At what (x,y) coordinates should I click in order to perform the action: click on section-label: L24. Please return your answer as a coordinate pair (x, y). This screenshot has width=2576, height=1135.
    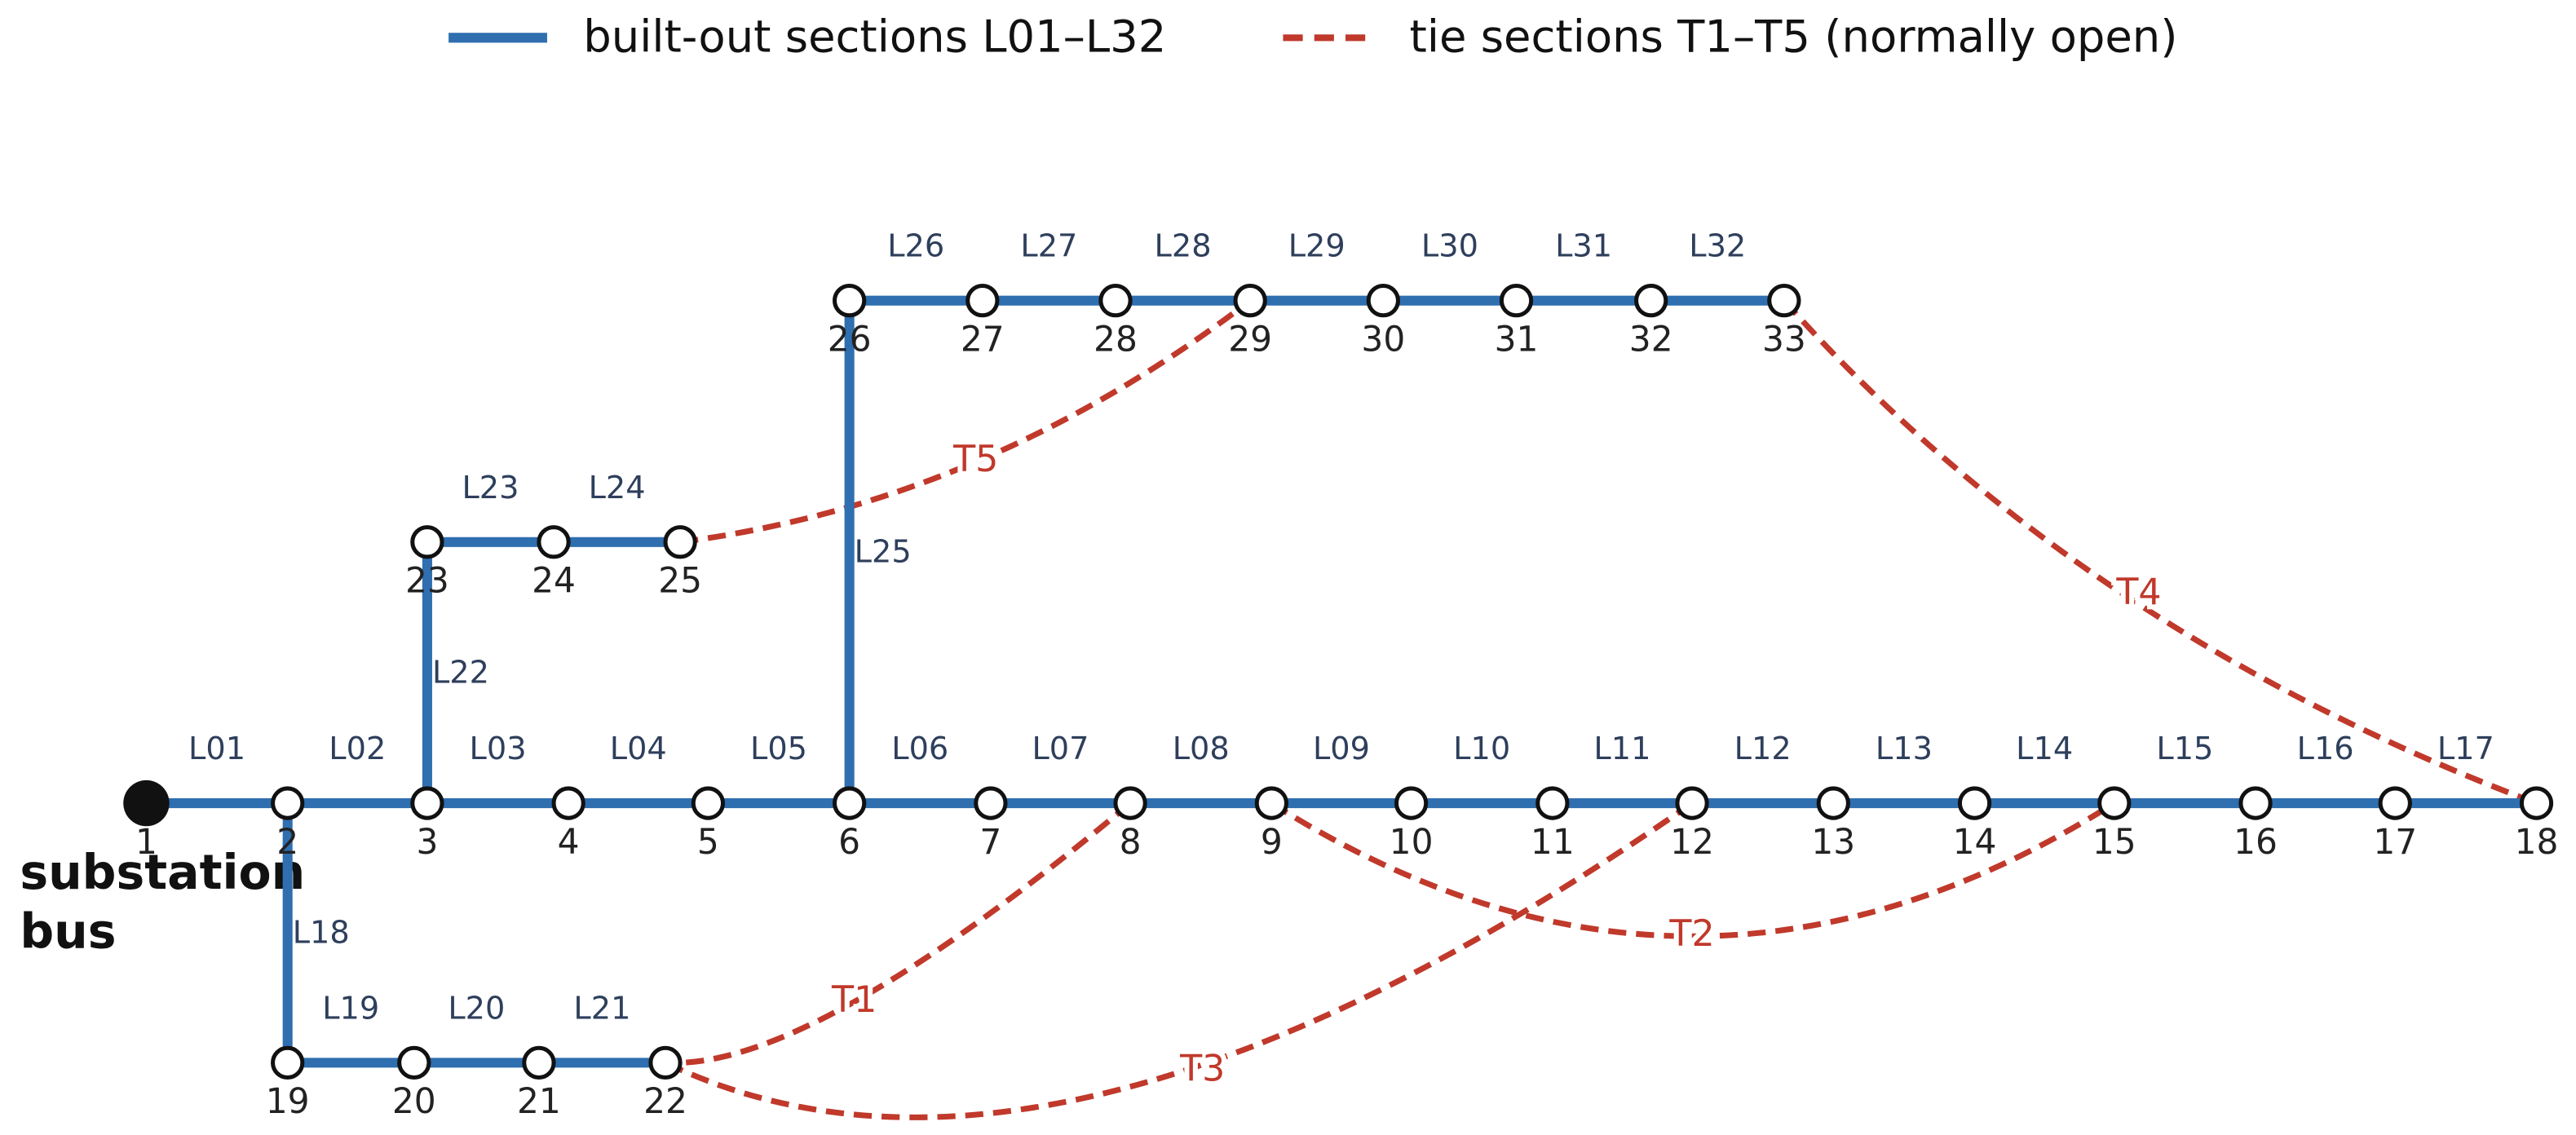
    Looking at the image, I should click on (617, 488).